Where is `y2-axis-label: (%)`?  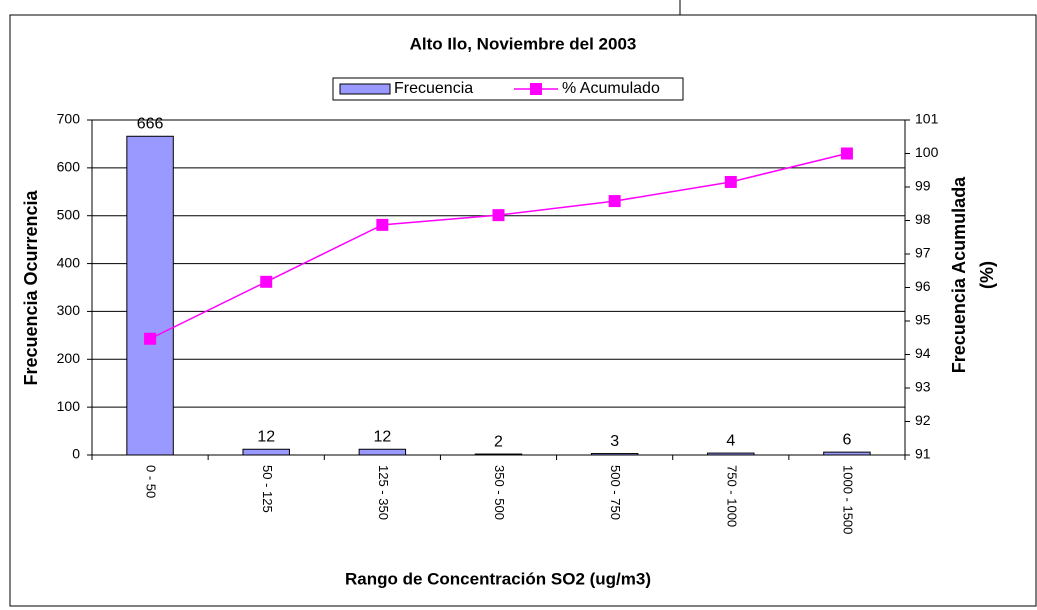
y2-axis-label: (%) is located at coordinates (987, 275).